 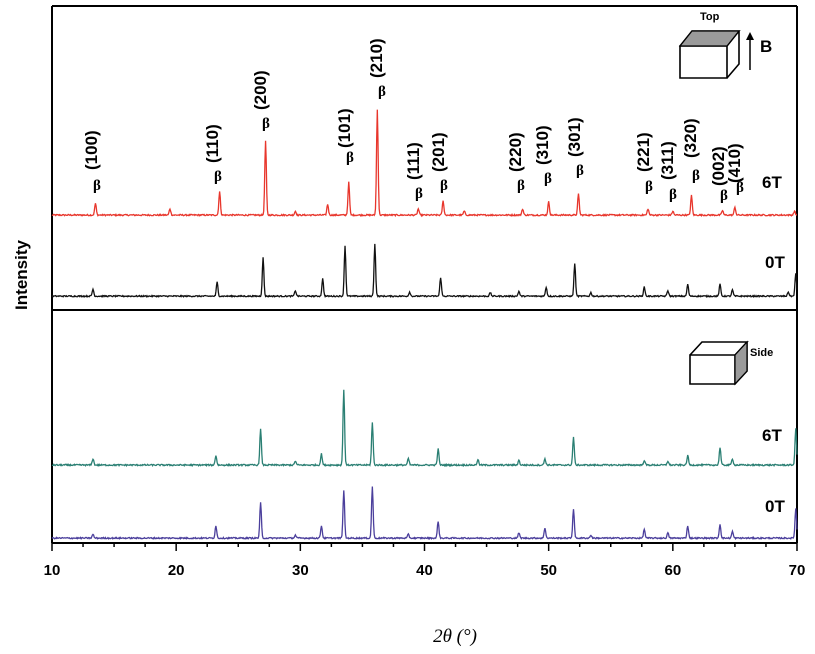 What do you see at coordinates (734, 163) in the screenshot?
I see `peak-label: (410)` at bounding box center [734, 163].